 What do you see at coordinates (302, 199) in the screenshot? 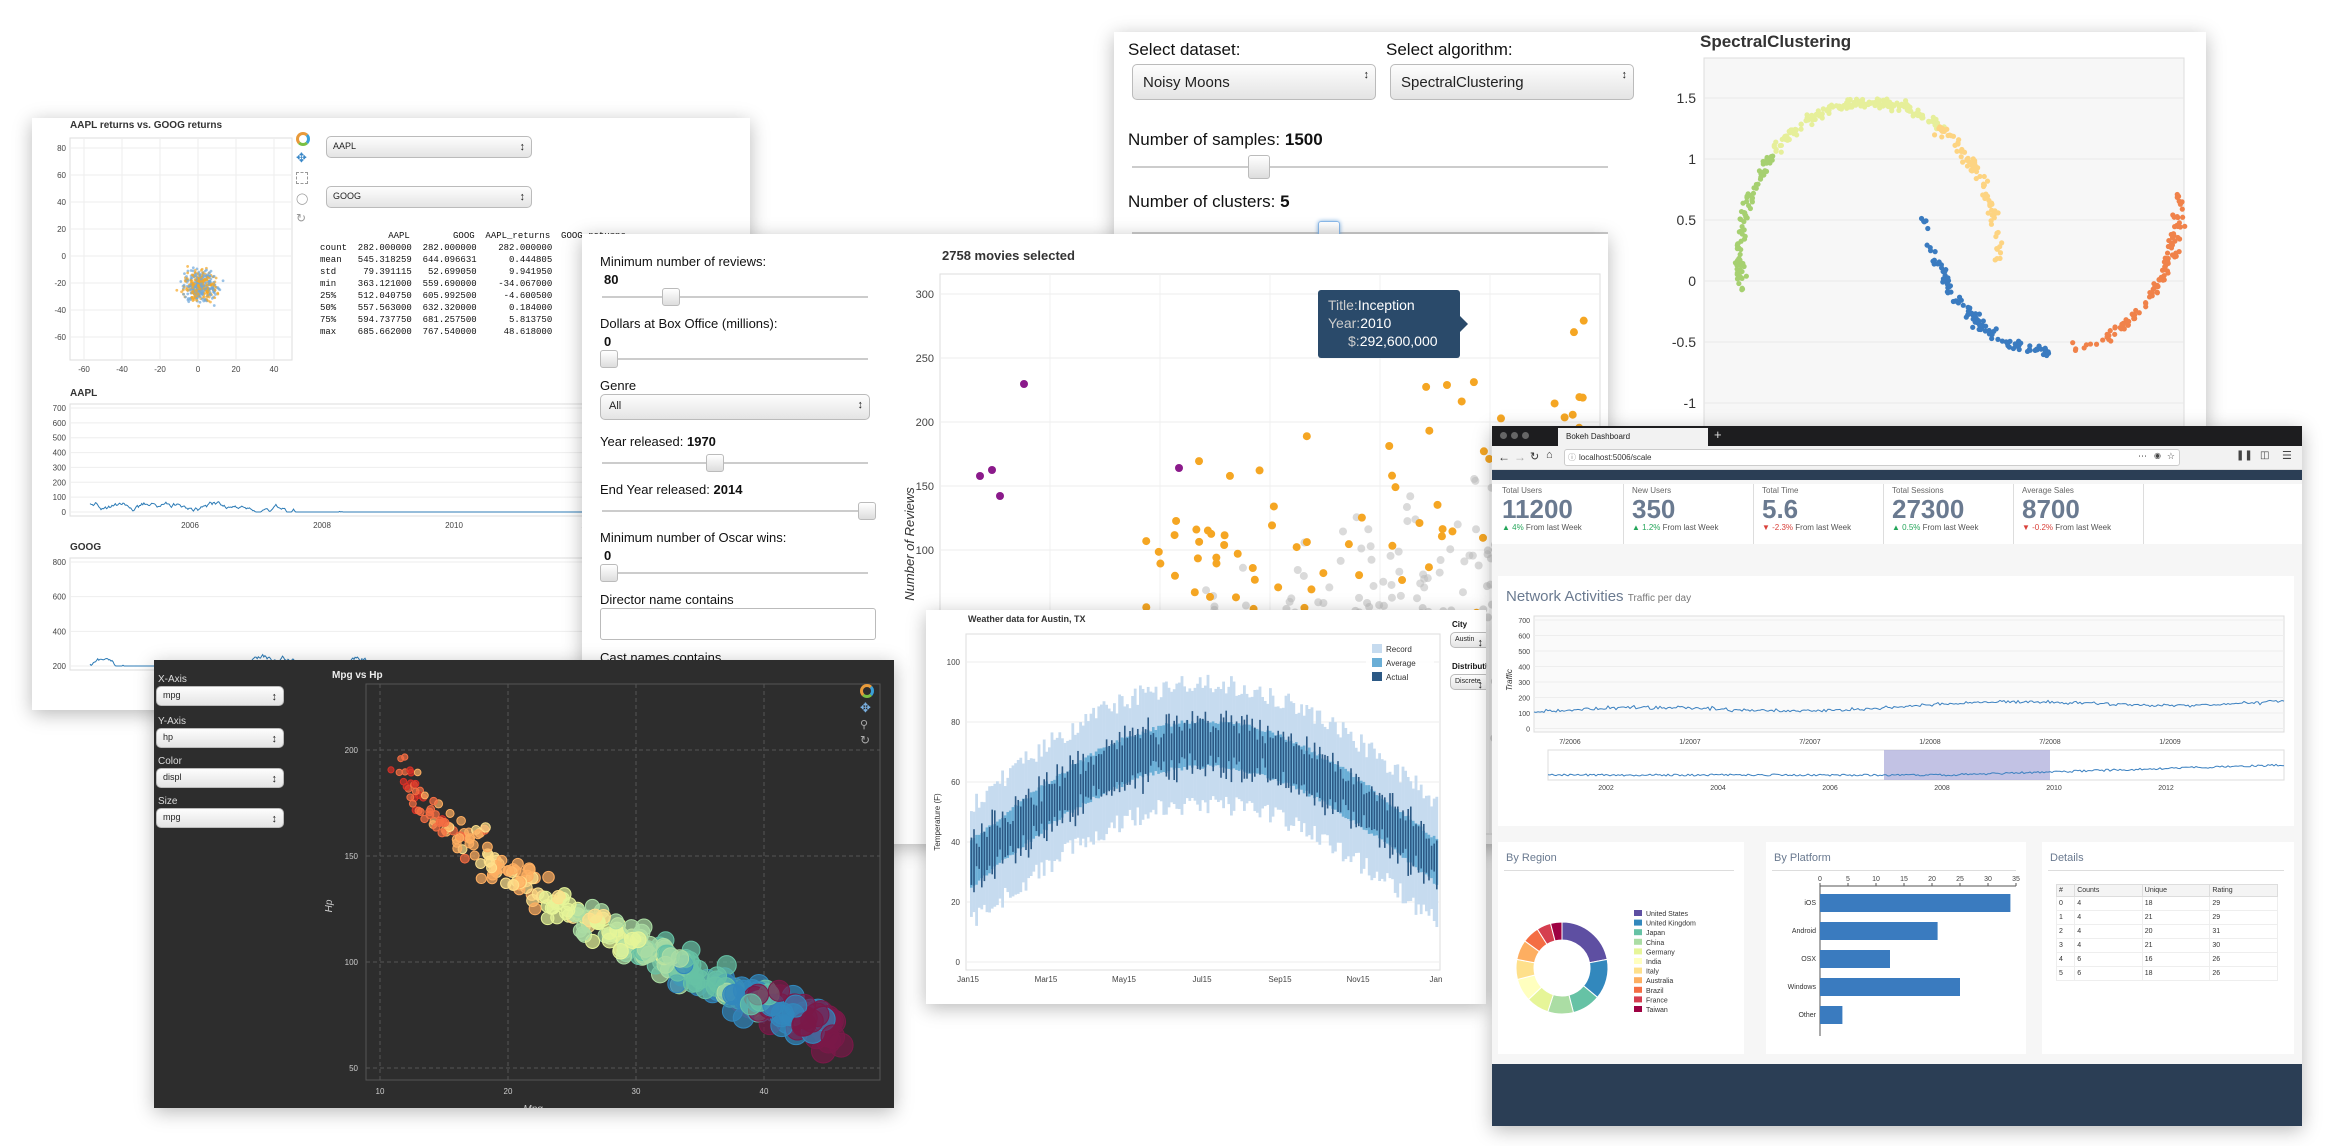
I see `wheel-zoom-icon: ◯` at bounding box center [302, 199].